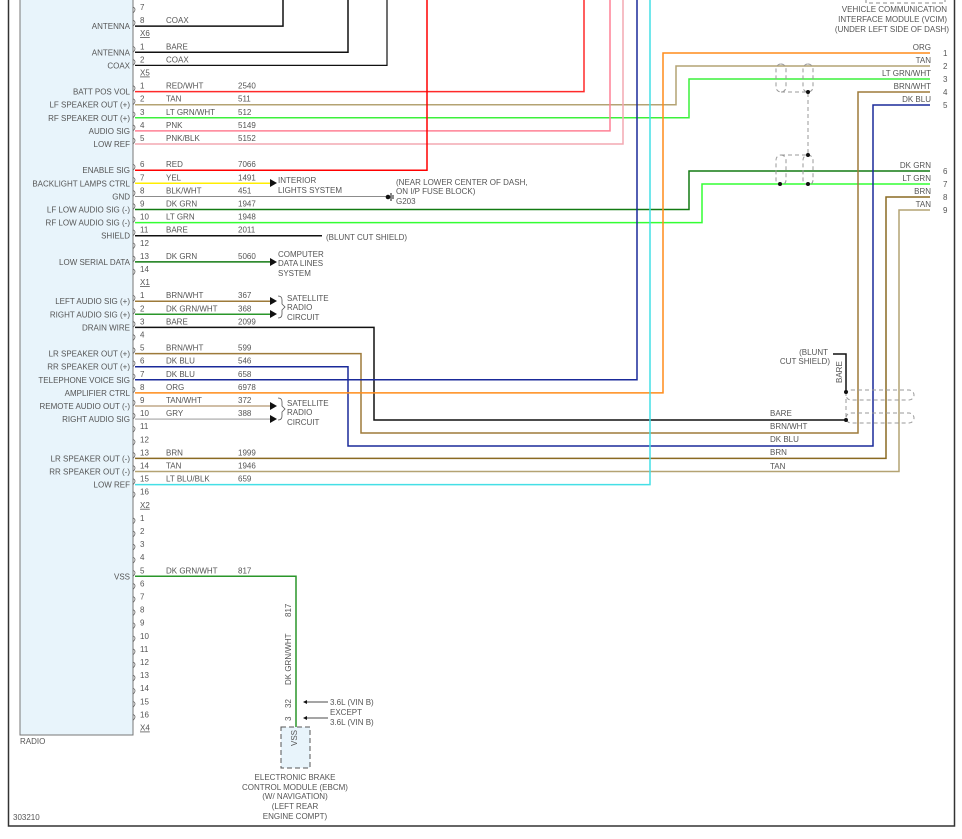 The image size is (962, 839). I want to click on vcim-pin-number: 2, so click(945, 66).